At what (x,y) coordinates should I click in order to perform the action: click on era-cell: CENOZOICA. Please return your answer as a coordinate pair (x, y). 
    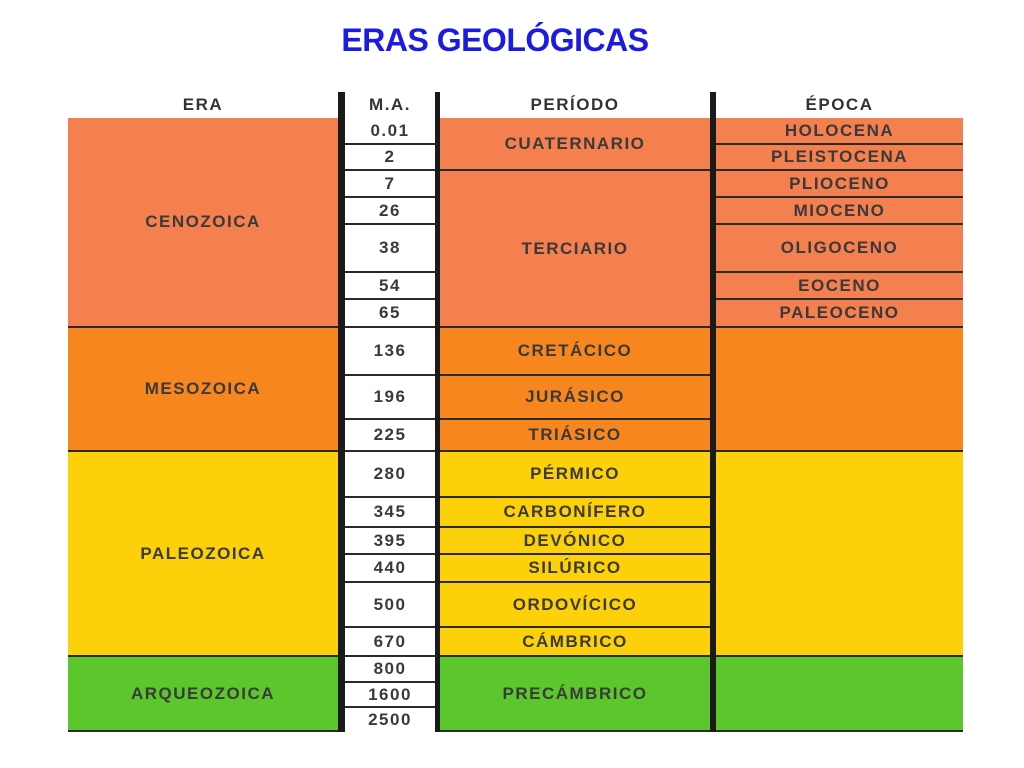
    Looking at the image, I should click on (203, 223).